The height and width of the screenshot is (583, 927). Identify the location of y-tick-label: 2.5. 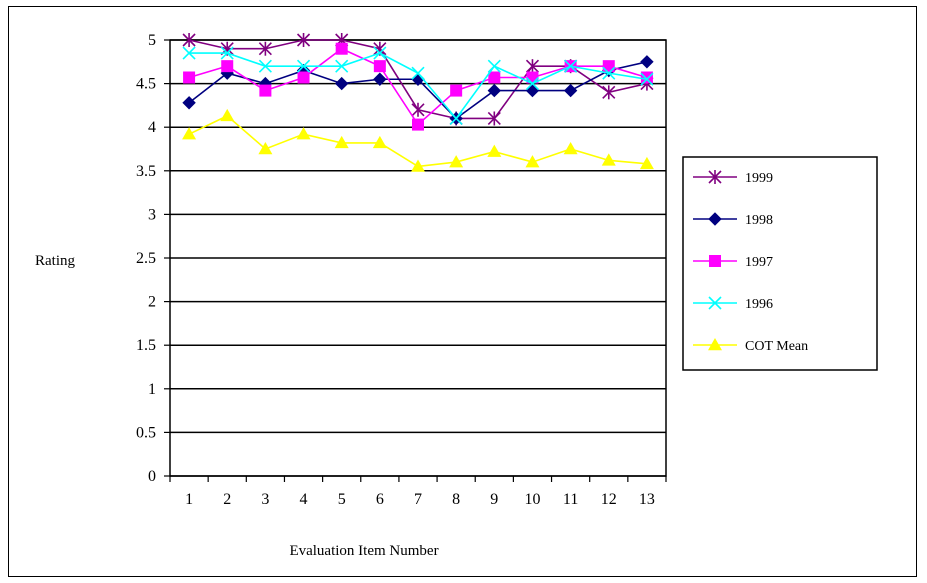
(146, 258).